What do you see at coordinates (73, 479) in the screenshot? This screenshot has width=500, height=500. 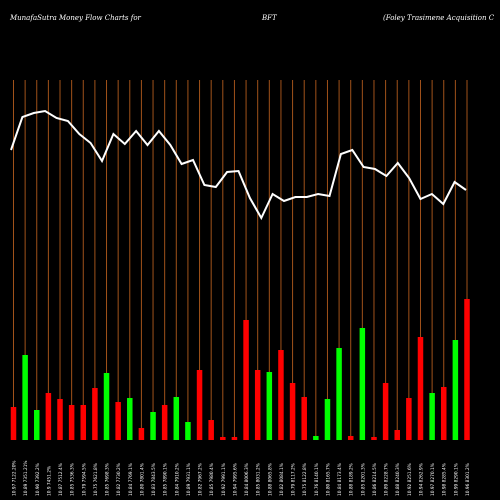 I see `x-tick-label: 10.85 7536.3%` at bounding box center [73, 479].